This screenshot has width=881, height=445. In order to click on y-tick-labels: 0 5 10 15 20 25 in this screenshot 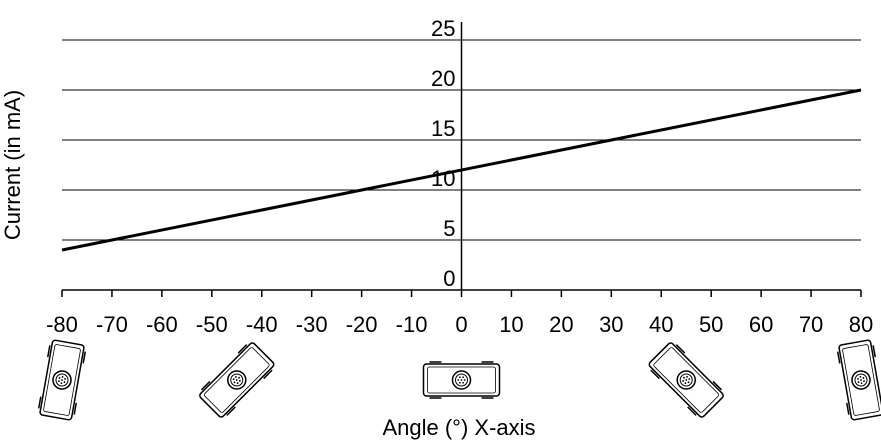, I will do `click(443, 153)`.